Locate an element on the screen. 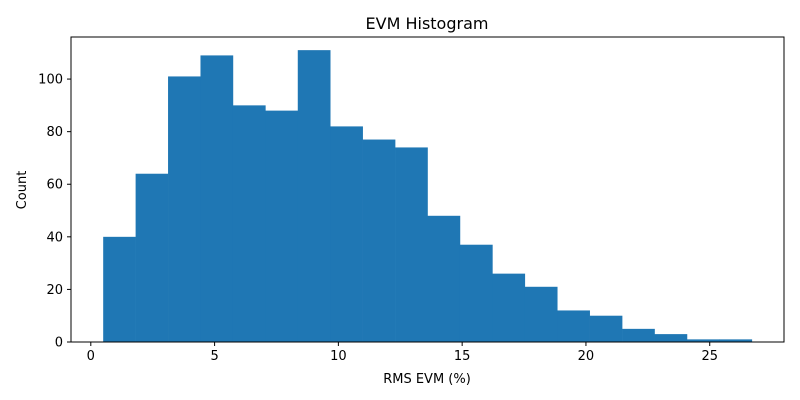  y-tick-label: 60 is located at coordinates (54, 185).